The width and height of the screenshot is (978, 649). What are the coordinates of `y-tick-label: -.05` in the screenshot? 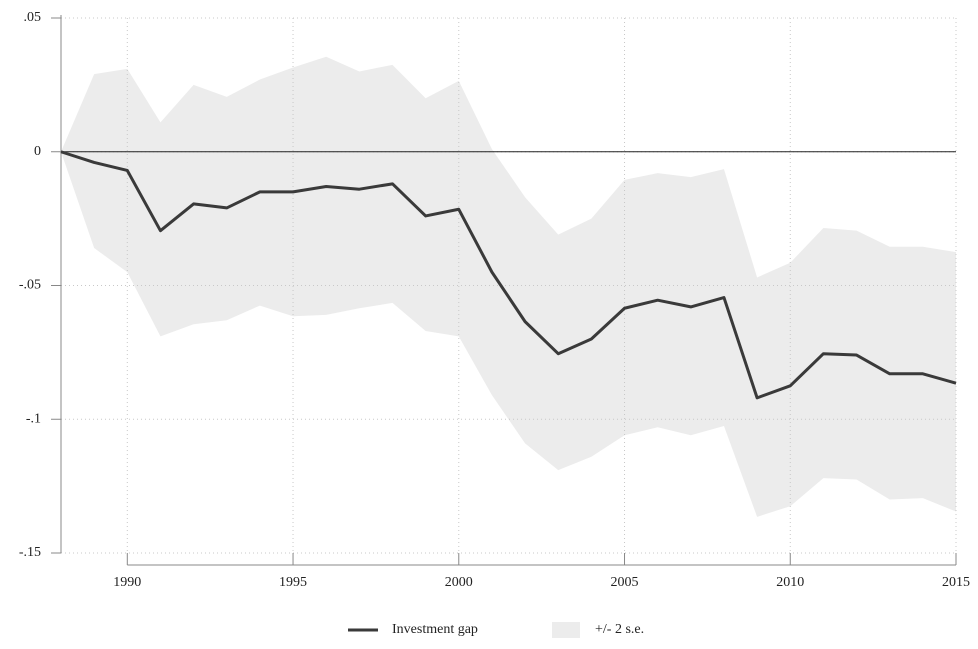 It's located at (30, 285).